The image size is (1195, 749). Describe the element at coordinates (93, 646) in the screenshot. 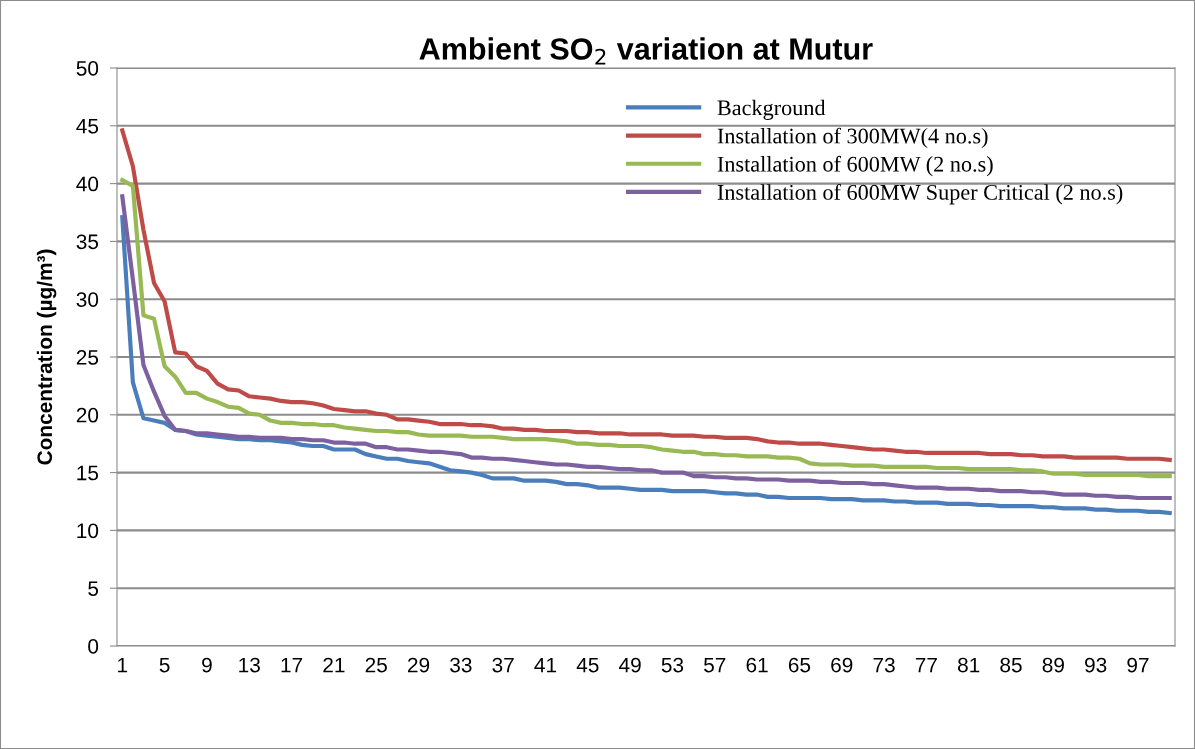

I see `y-tick-label: 0` at that location.